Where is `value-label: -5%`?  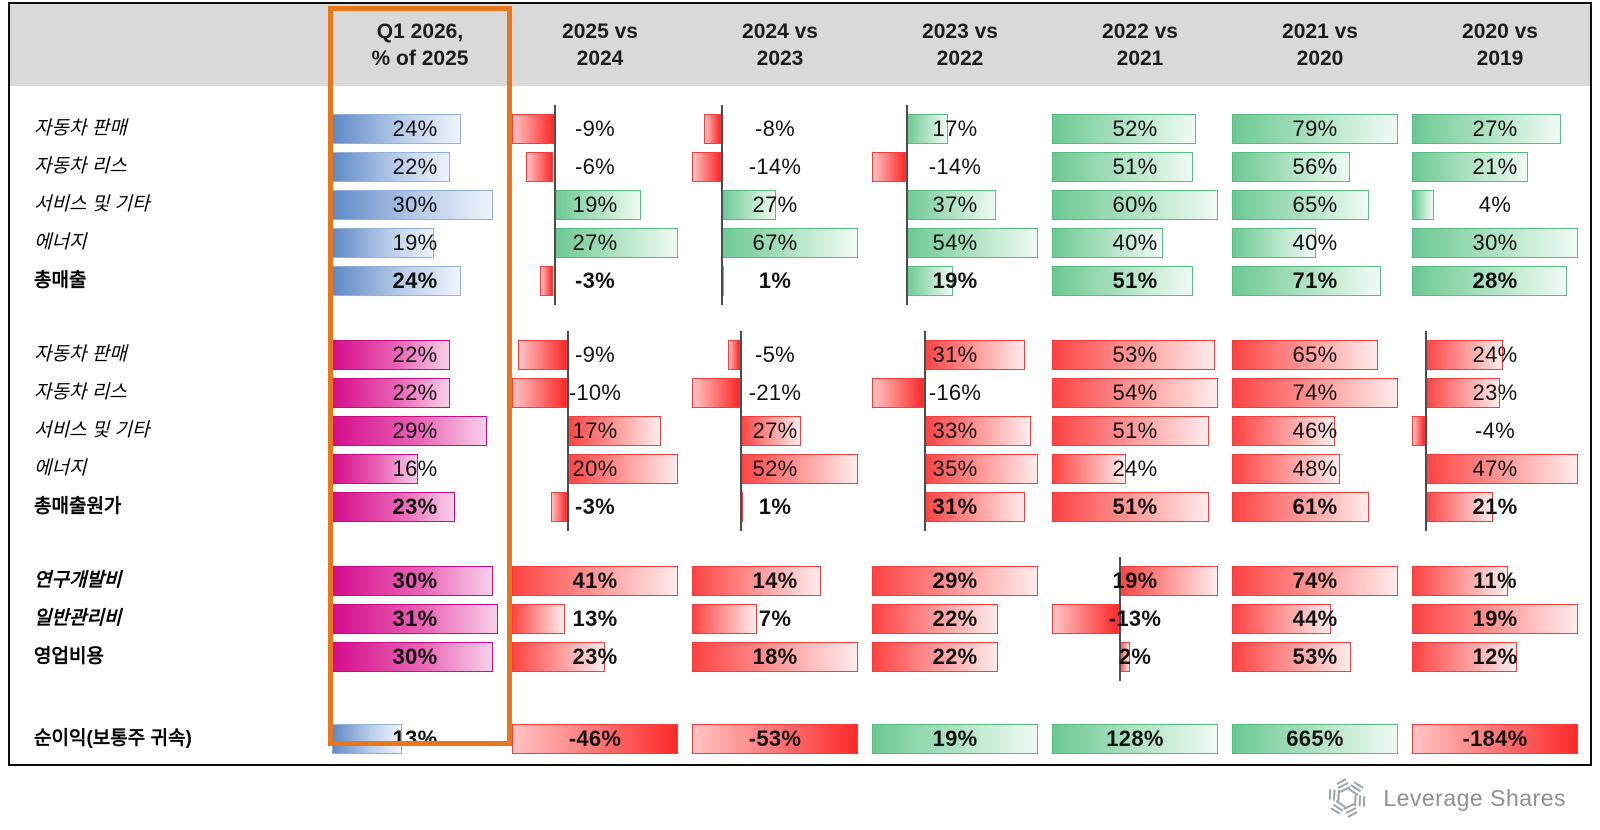 value-label: -5% is located at coordinates (775, 354).